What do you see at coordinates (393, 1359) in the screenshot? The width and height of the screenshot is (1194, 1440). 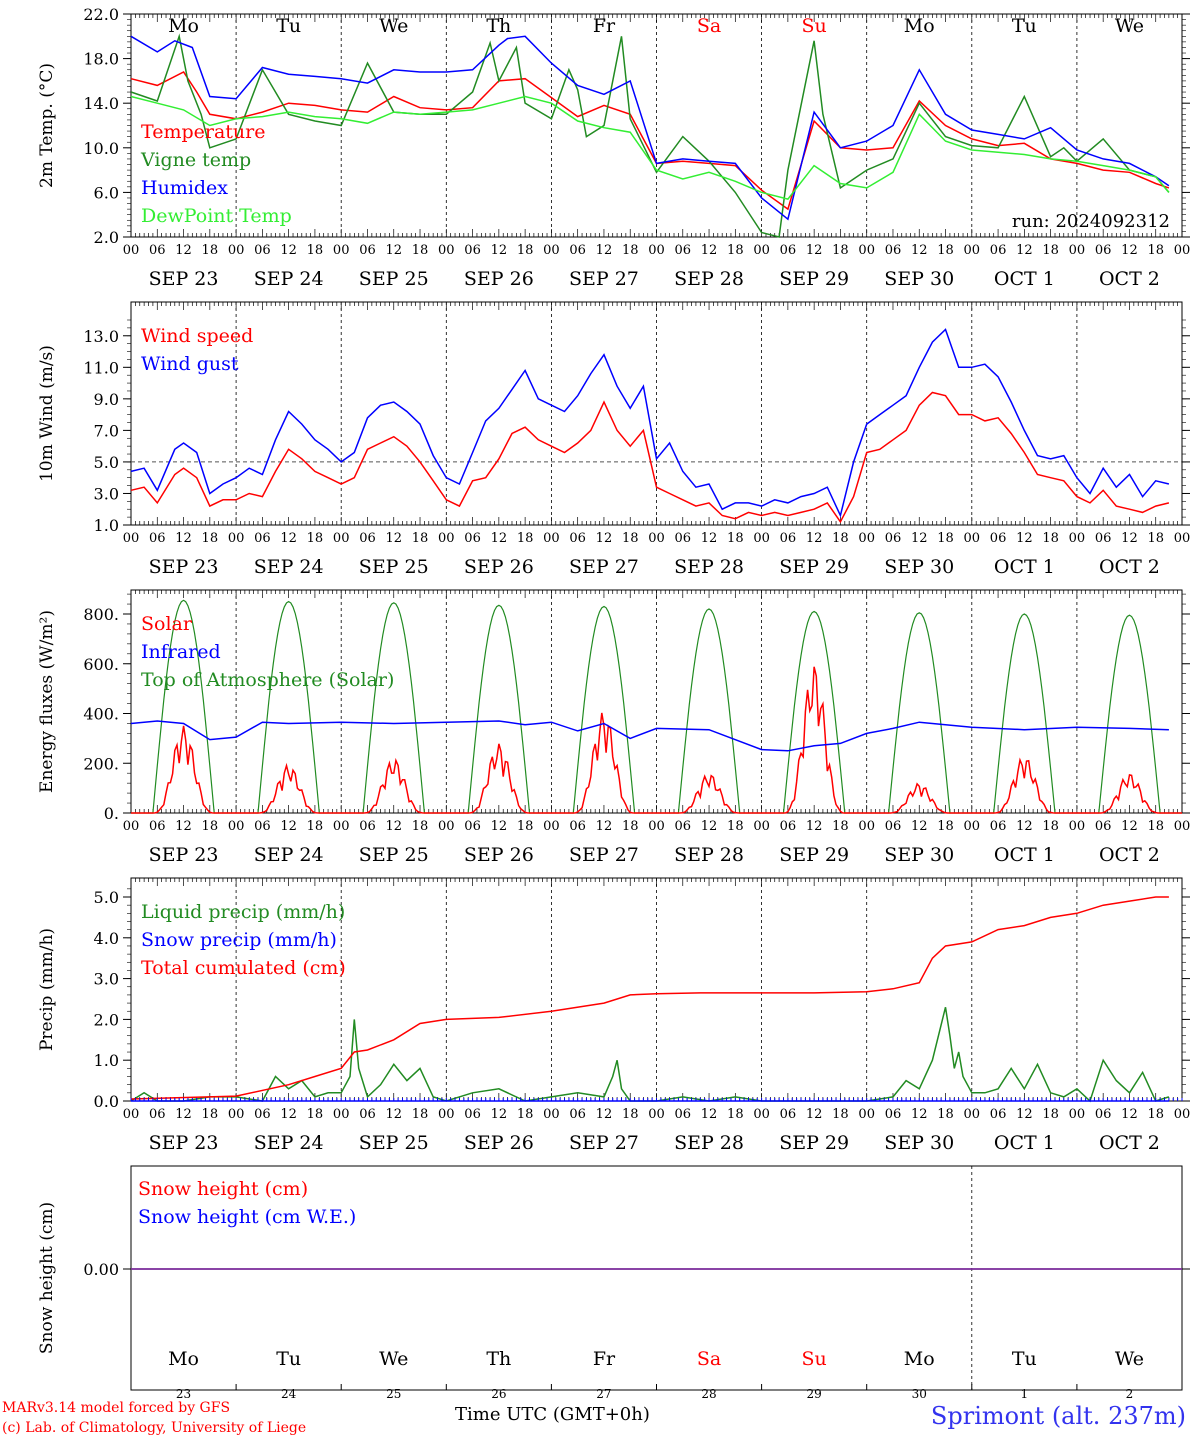 I see `day-name: We` at bounding box center [393, 1359].